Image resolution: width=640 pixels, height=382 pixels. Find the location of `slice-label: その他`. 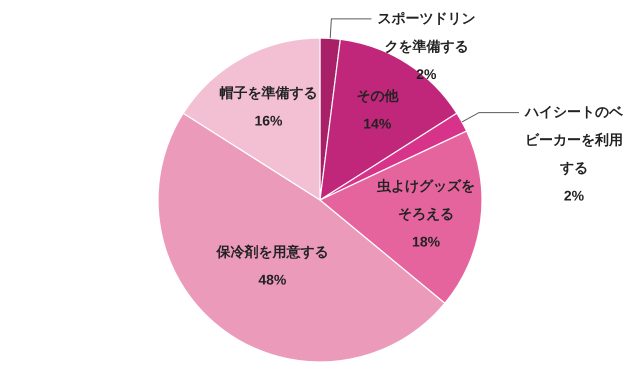

slice-label: その他 is located at coordinates (378, 96).